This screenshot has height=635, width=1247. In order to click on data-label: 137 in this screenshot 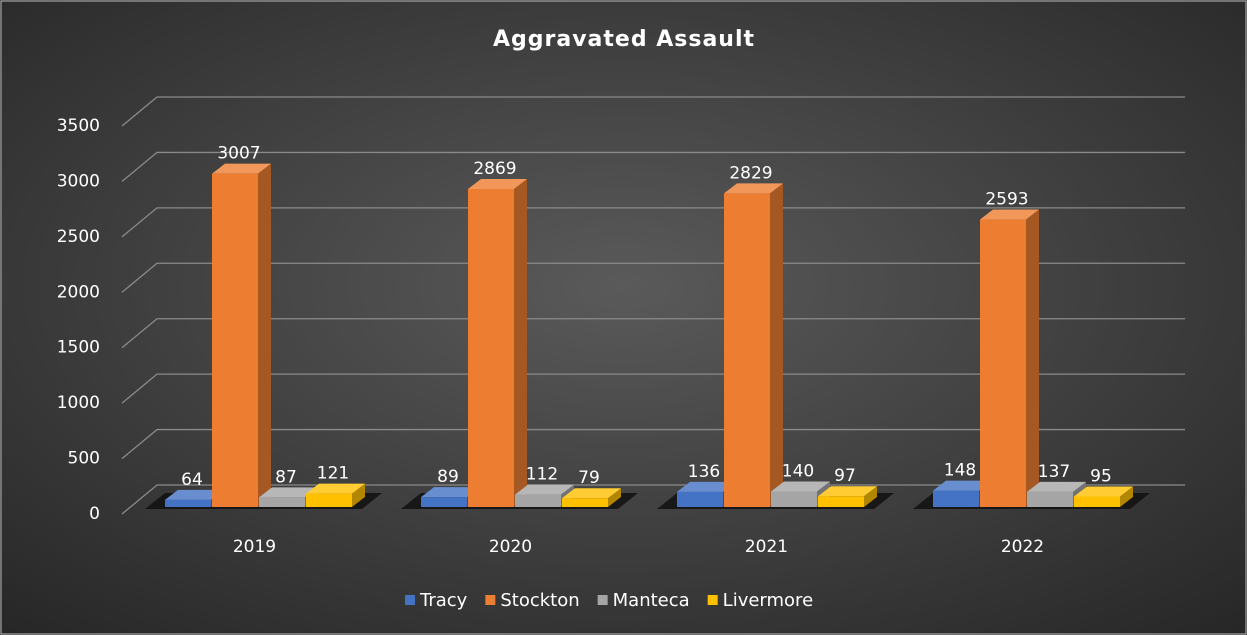, I will do `click(1054, 472)`.